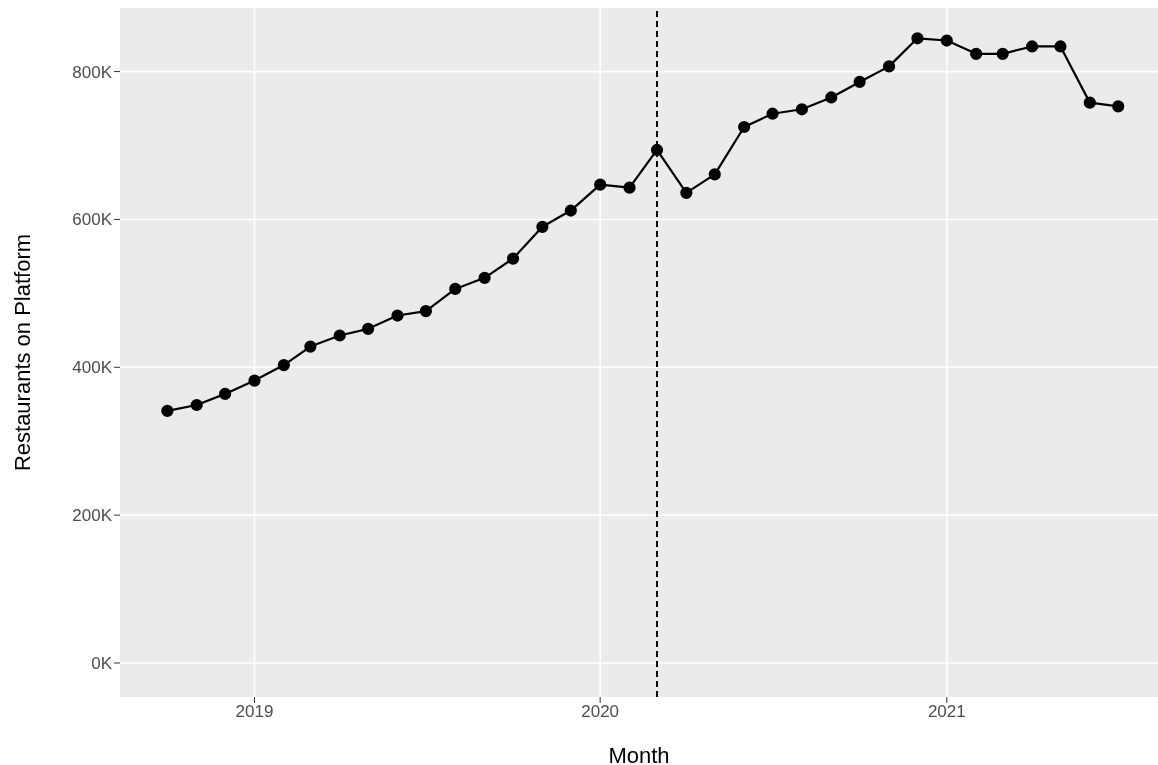  Describe the element at coordinates (639, 754) in the screenshot. I see `x-axis-title: Month` at that location.